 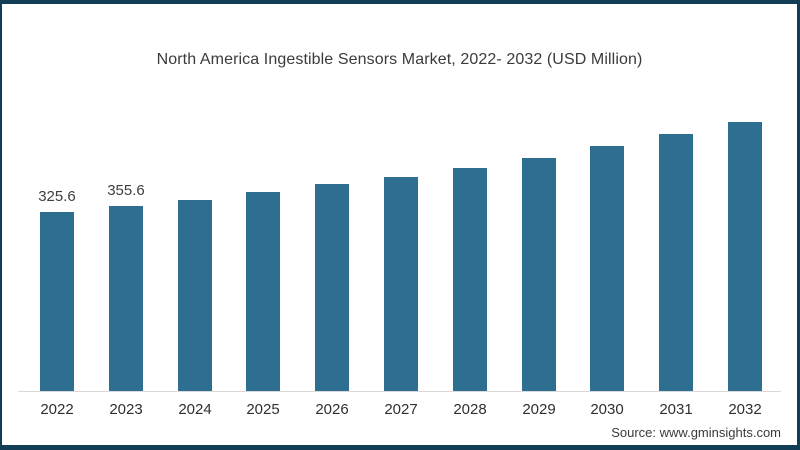 What do you see at coordinates (126, 190) in the screenshot?
I see `bar-value-label-2023: 355.6` at bounding box center [126, 190].